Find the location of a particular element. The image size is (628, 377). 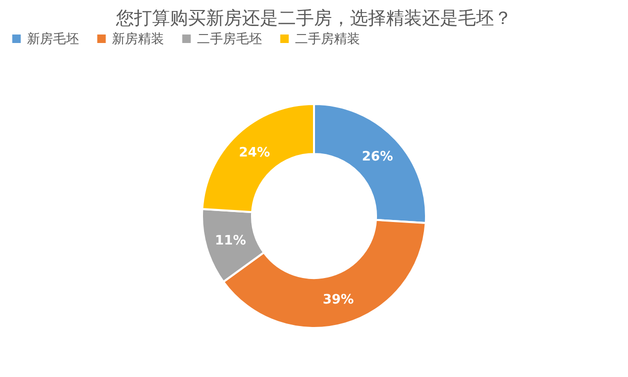

legend-label: 新房精装 is located at coordinates (138, 38).